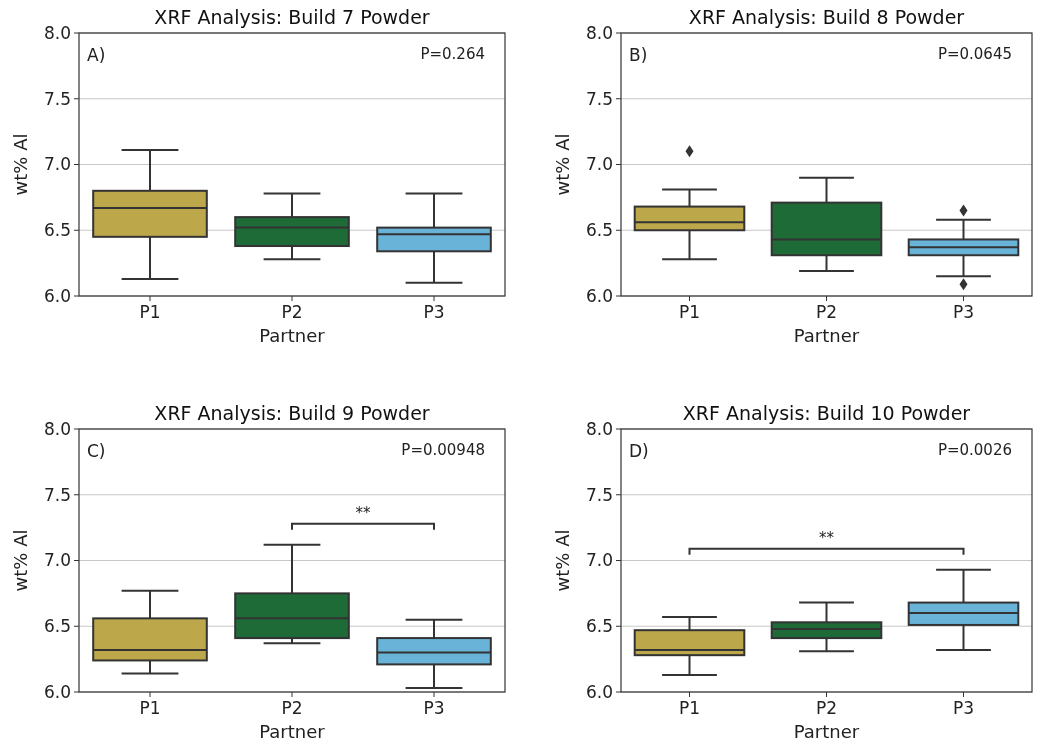 Image resolution: width=1039 pixels, height=752 pixels. Describe the element at coordinates (974, 450) in the screenshot. I see `annotation: P=0.0026` at that location.